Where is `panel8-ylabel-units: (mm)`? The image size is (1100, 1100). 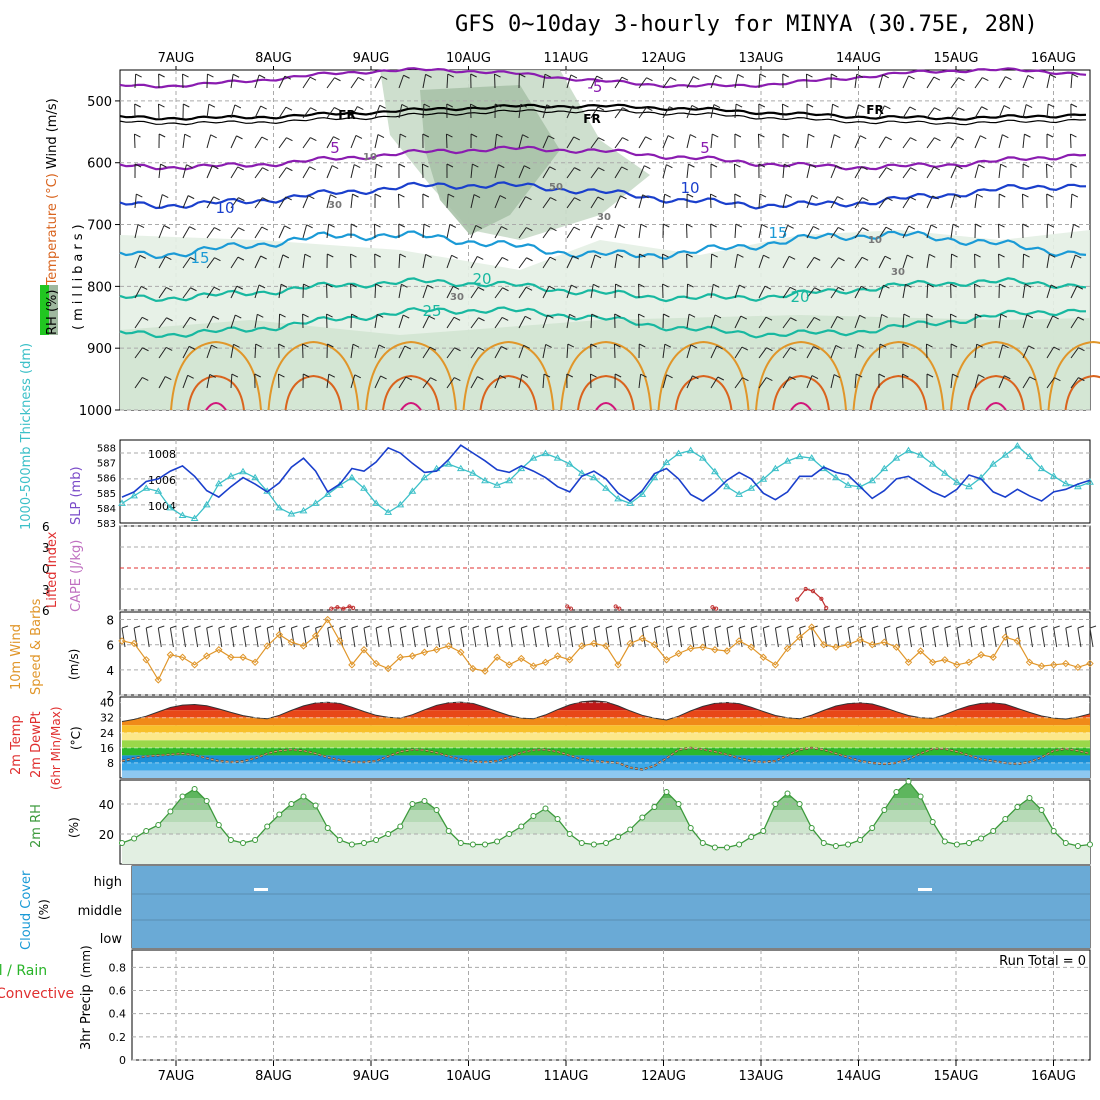 panel8-ylabel-units: (mm) is located at coordinates (86, 961).